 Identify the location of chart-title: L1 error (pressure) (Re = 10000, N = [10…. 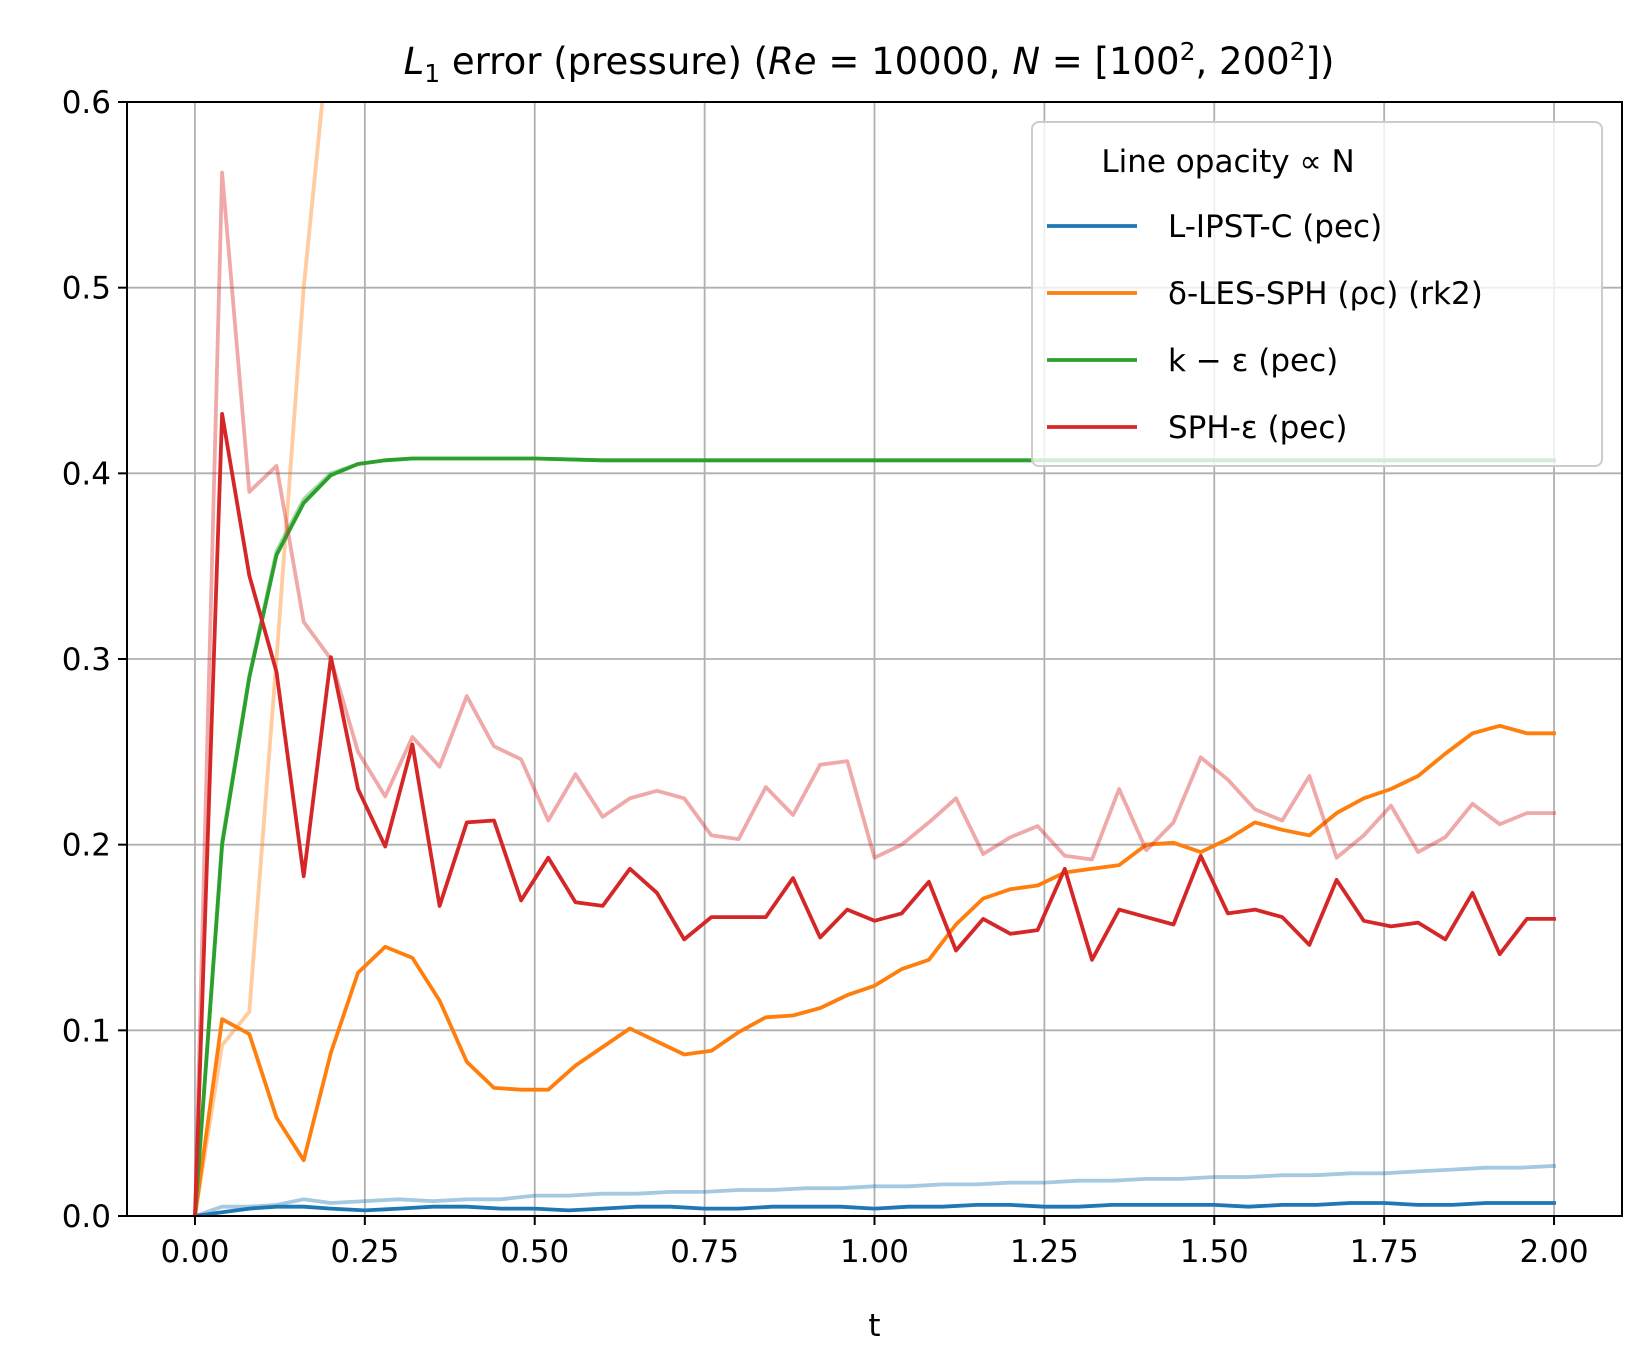
(869, 62).